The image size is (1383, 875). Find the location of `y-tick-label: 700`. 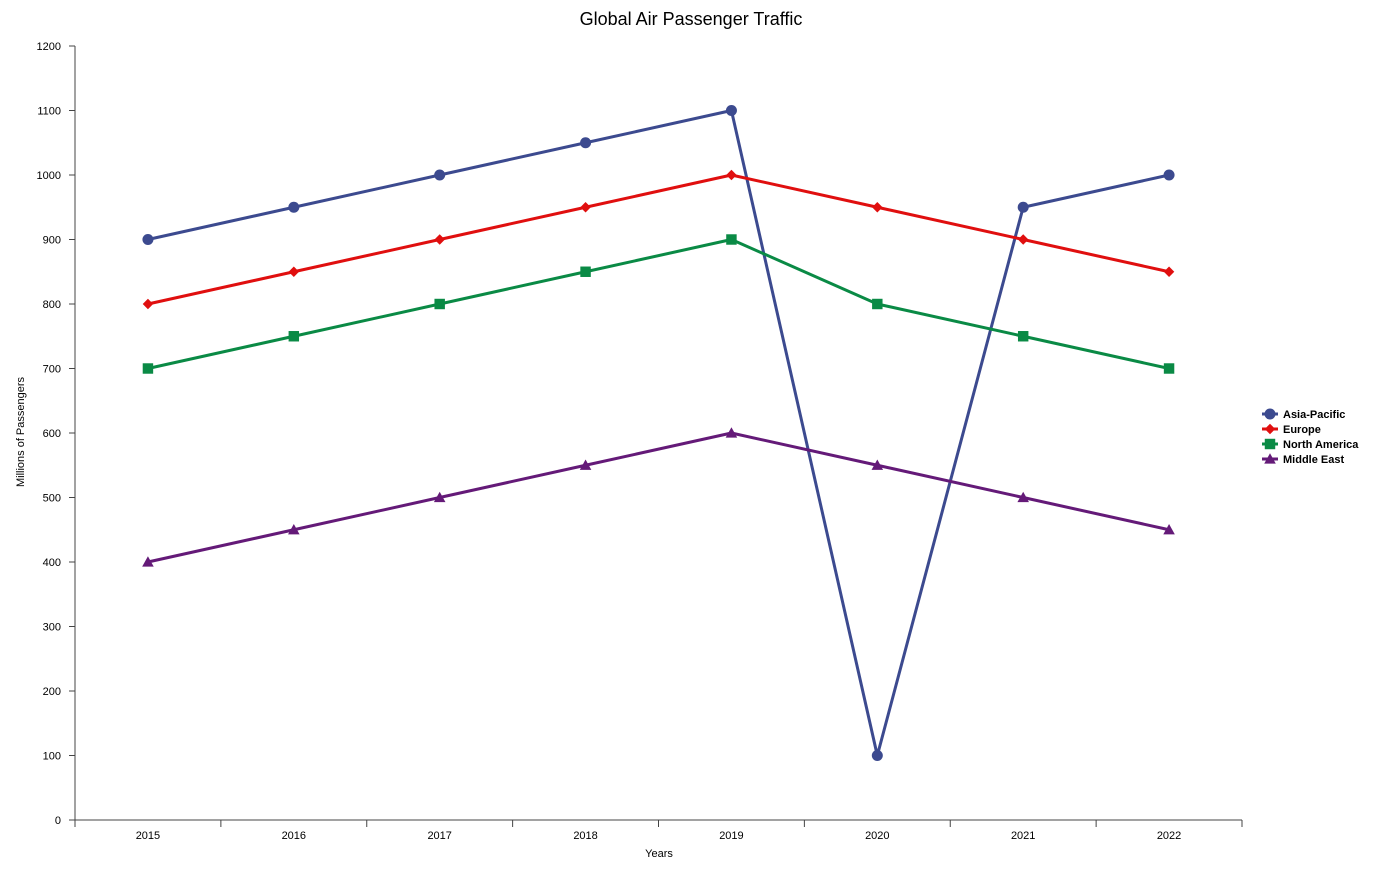

y-tick-label: 700 is located at coordinates (52, 370).